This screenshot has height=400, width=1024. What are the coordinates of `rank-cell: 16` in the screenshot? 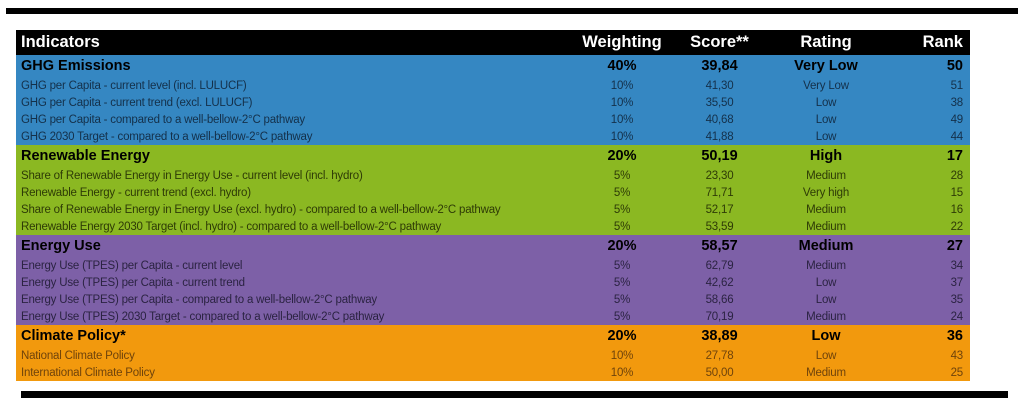 It's located at (957, 209).